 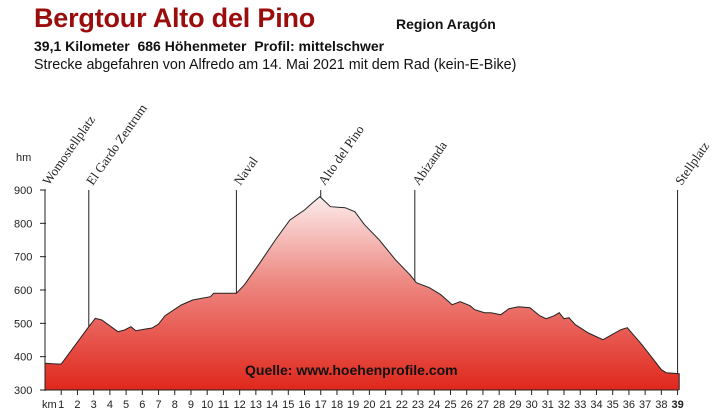 I want to click on x-tick-label: 25, so click(x=450, y=405).